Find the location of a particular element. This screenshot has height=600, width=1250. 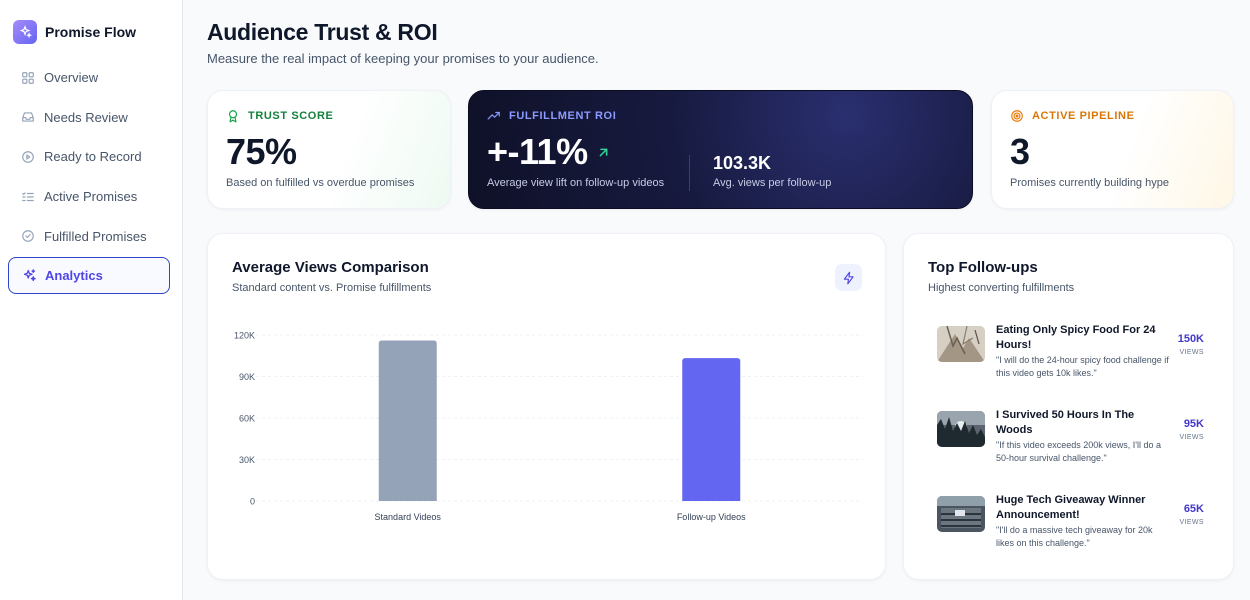

y-tick-label: 30K is located at coordinates (247, 460).